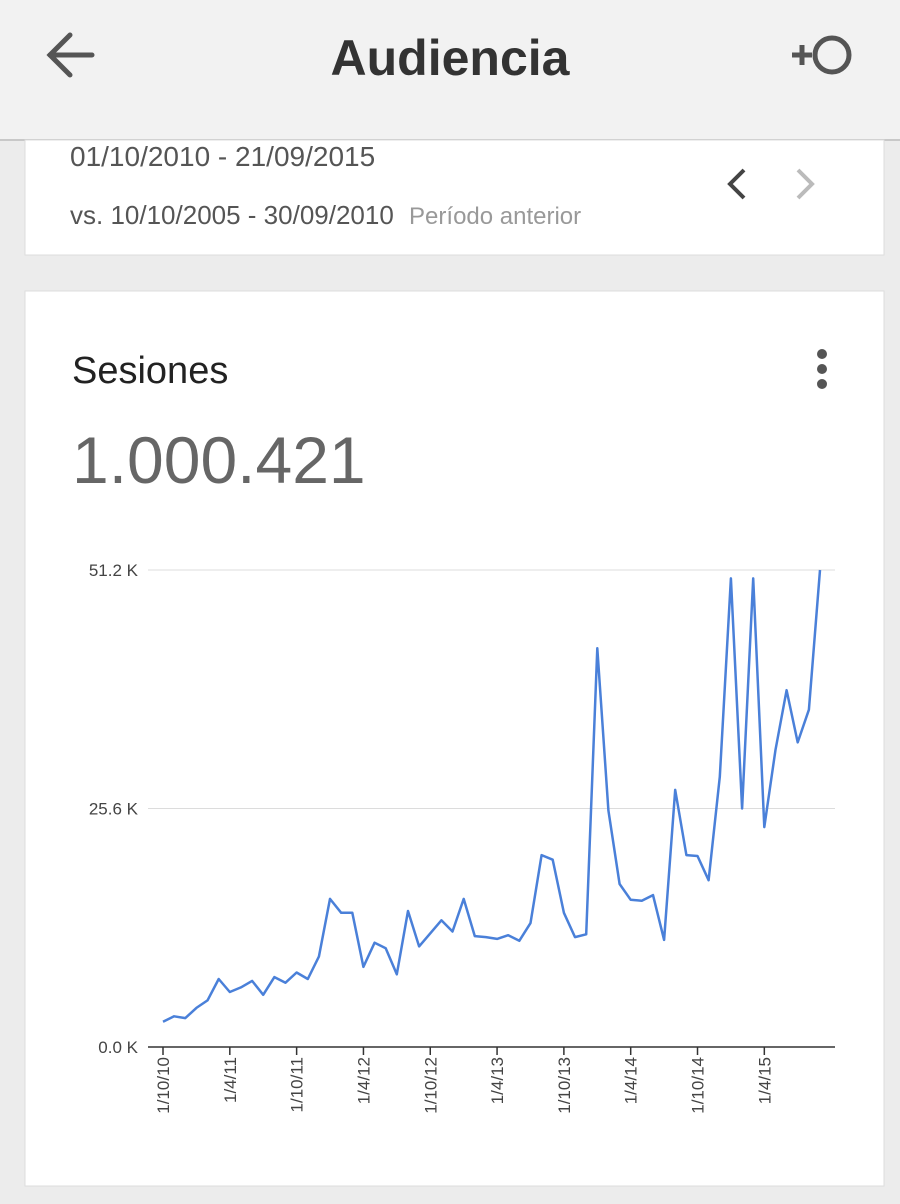  What do you see at coordinates (764, 1080) in the screenshot?
I see `x-tick-label: 1/4/15` at bounding box center [764, 1080].